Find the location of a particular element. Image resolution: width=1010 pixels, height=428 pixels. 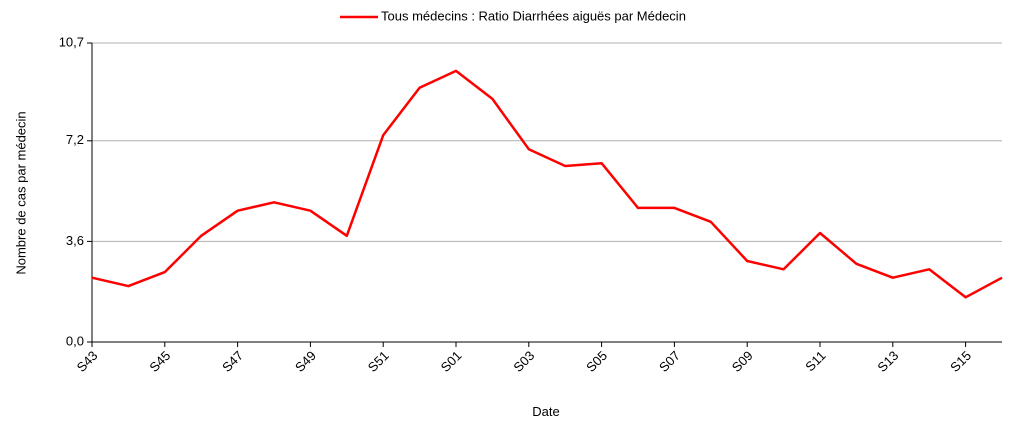

x-axis-label: Date is located at coordinates (545, 411).